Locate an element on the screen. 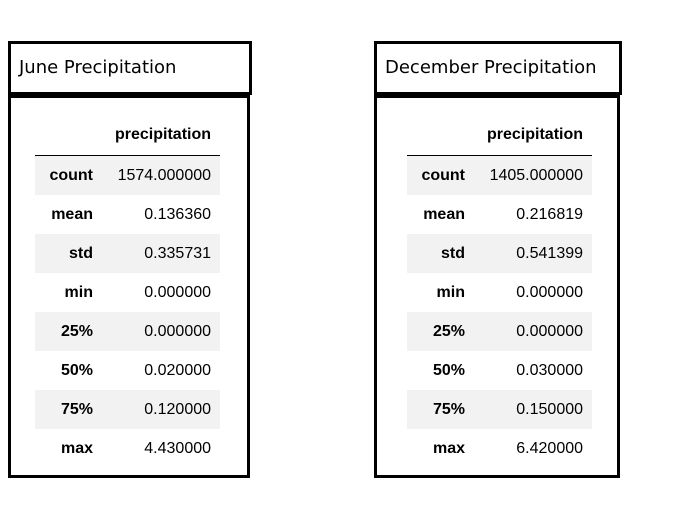 The image size is (700, 509). june-row-25: 25% 0.000000 is located at coordinates (128, 331).